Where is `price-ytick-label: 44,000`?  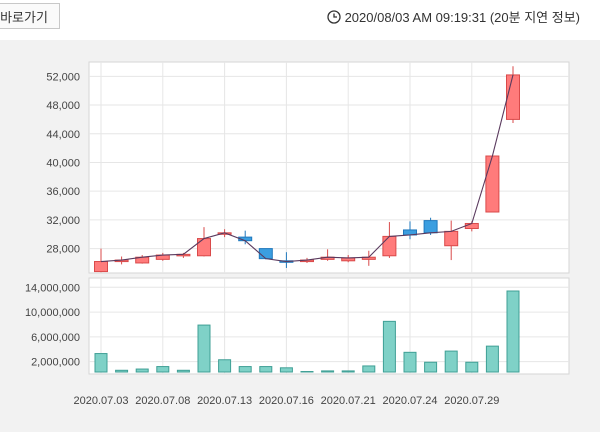 price-ytick-label: 44,000 is located at coordinates (63, 135).